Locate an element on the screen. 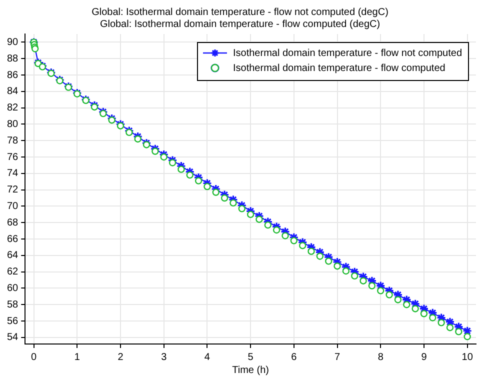  x-tick-label: 10 is located at coordinates (468, 357).